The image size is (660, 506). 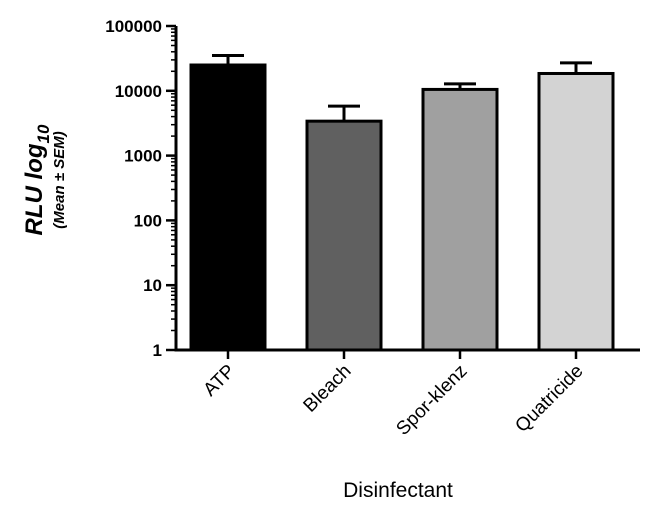 What do you see at coordinates (133, 26) in the screenshot?
I see `y-tick-label: 100000` at bounding box center [133, 26].